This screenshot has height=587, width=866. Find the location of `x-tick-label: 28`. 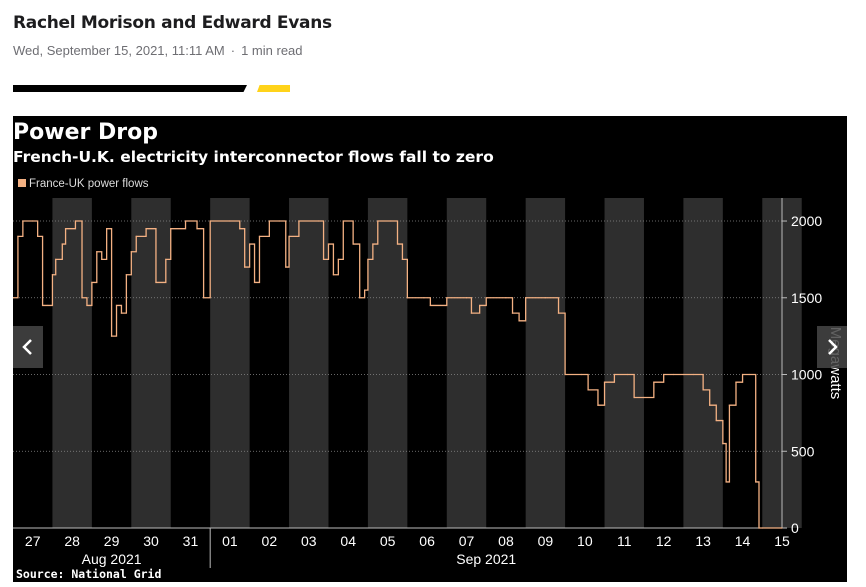

x-tick-label: 28 is located at coordinates (72, 541).